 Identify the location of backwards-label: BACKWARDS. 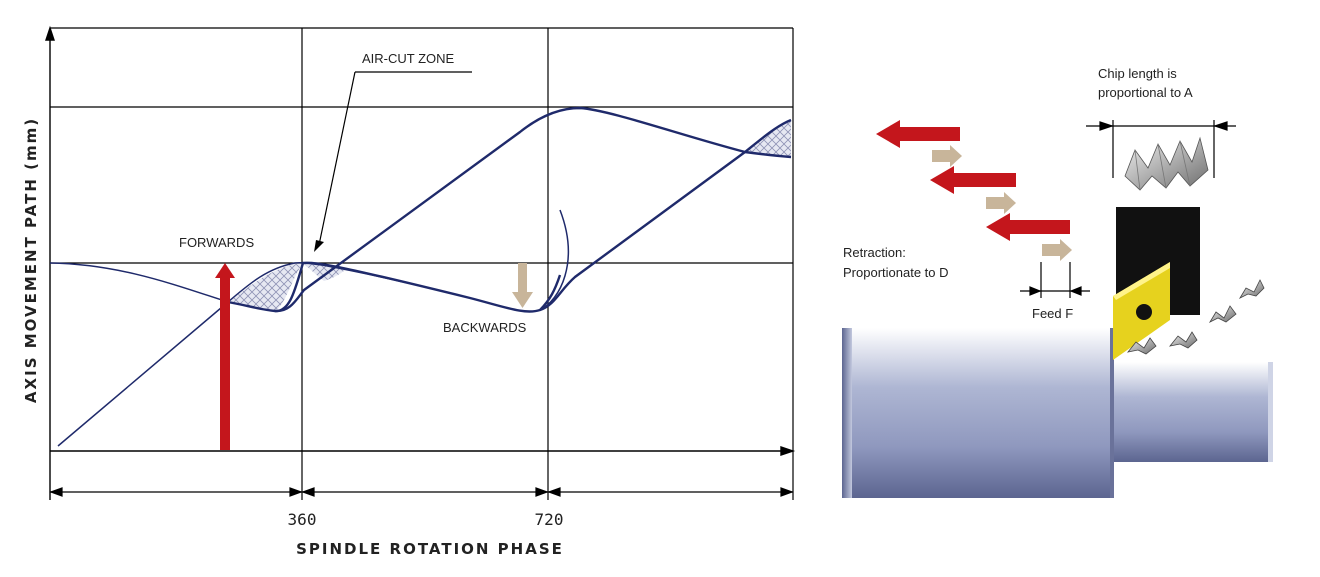
(485, 327).